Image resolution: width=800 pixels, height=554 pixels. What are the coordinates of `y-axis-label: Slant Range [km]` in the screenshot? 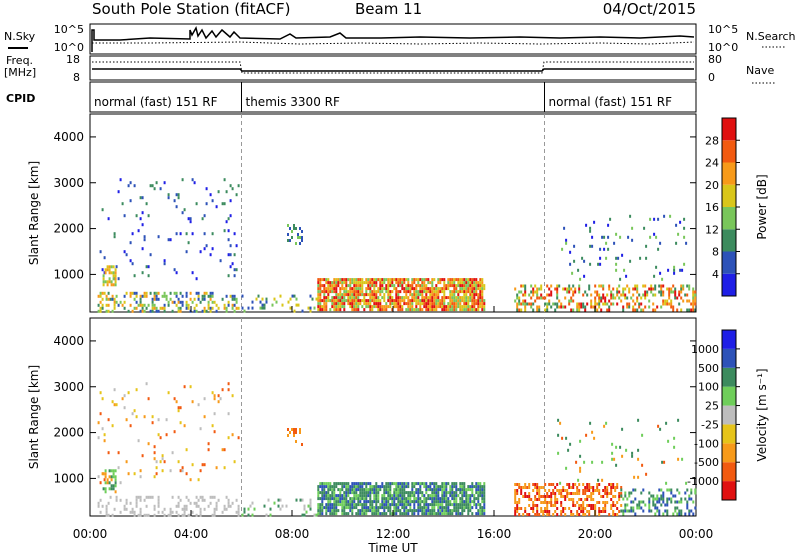 It's located at (34, 417).